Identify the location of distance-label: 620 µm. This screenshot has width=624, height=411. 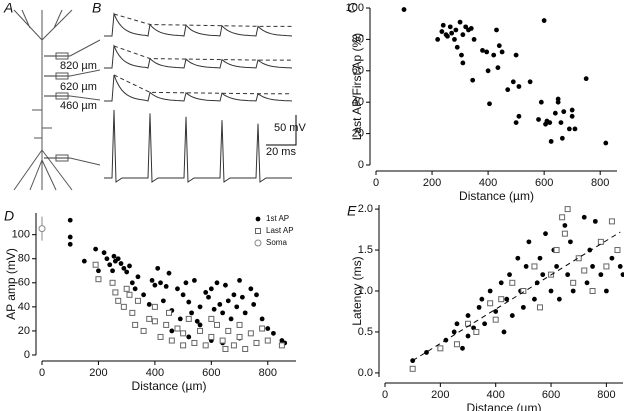
(78, 87).